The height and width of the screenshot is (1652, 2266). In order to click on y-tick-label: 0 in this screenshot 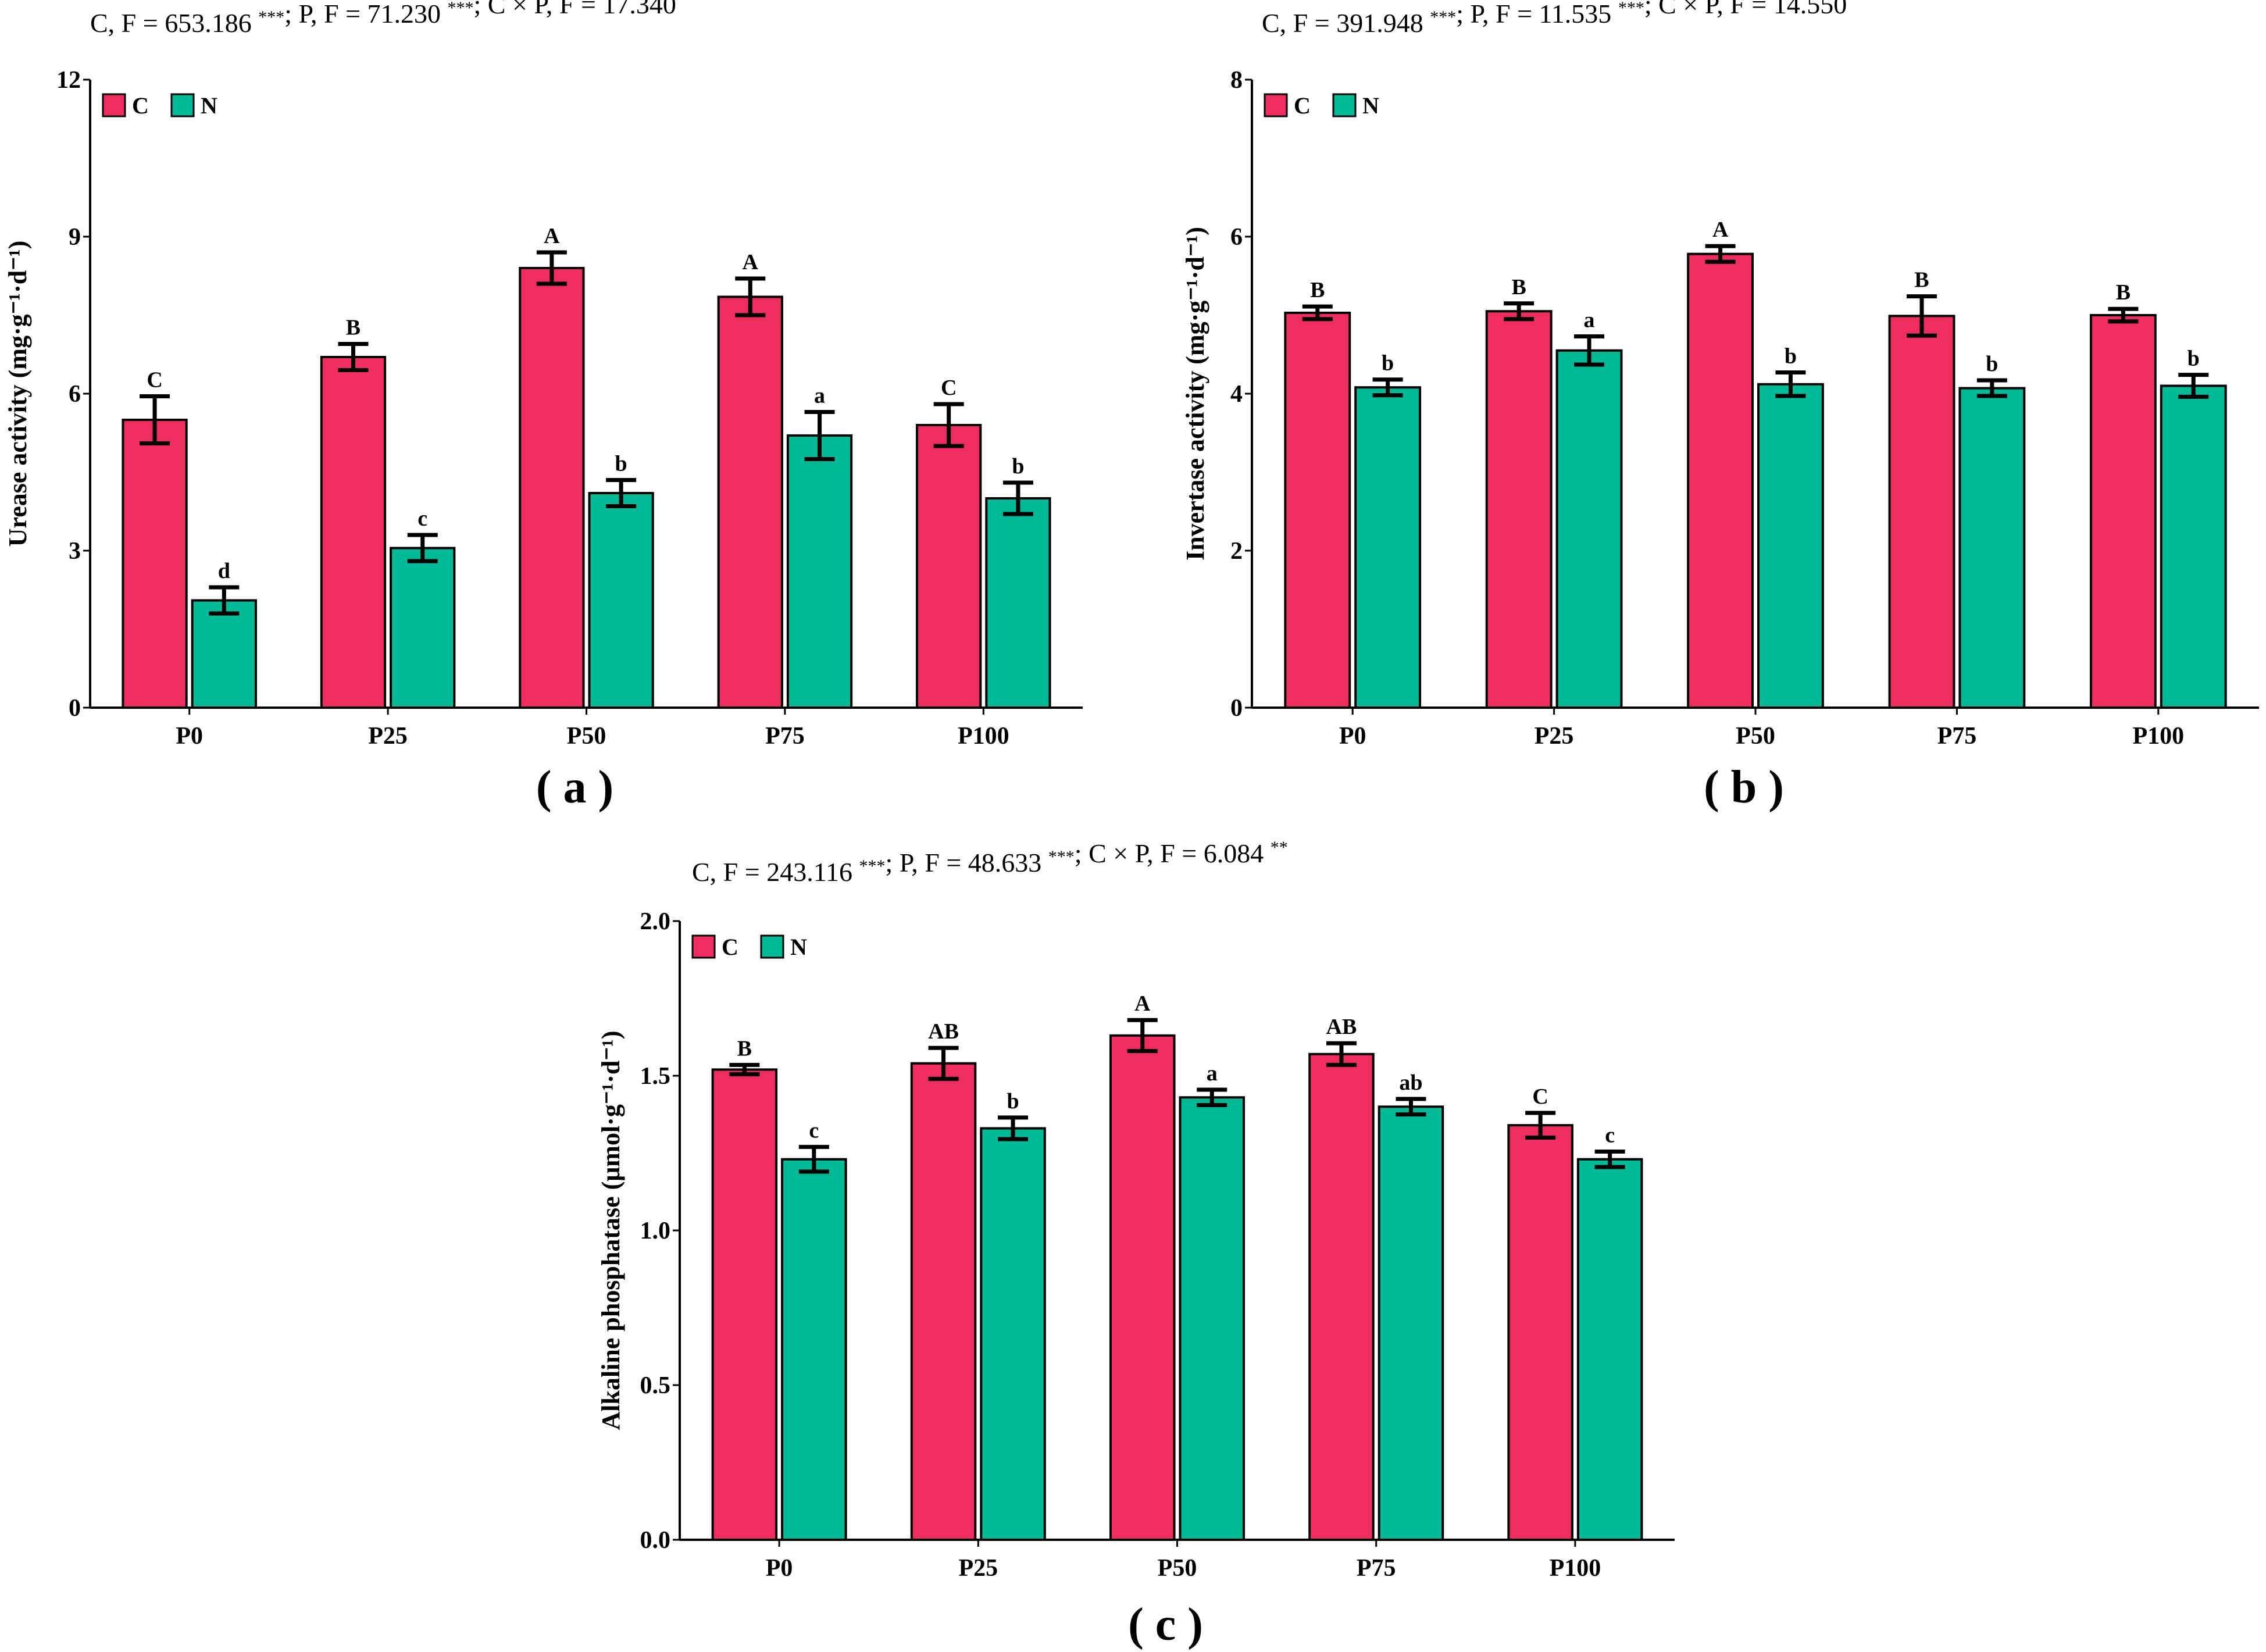, I will do `click(75, 708)`.